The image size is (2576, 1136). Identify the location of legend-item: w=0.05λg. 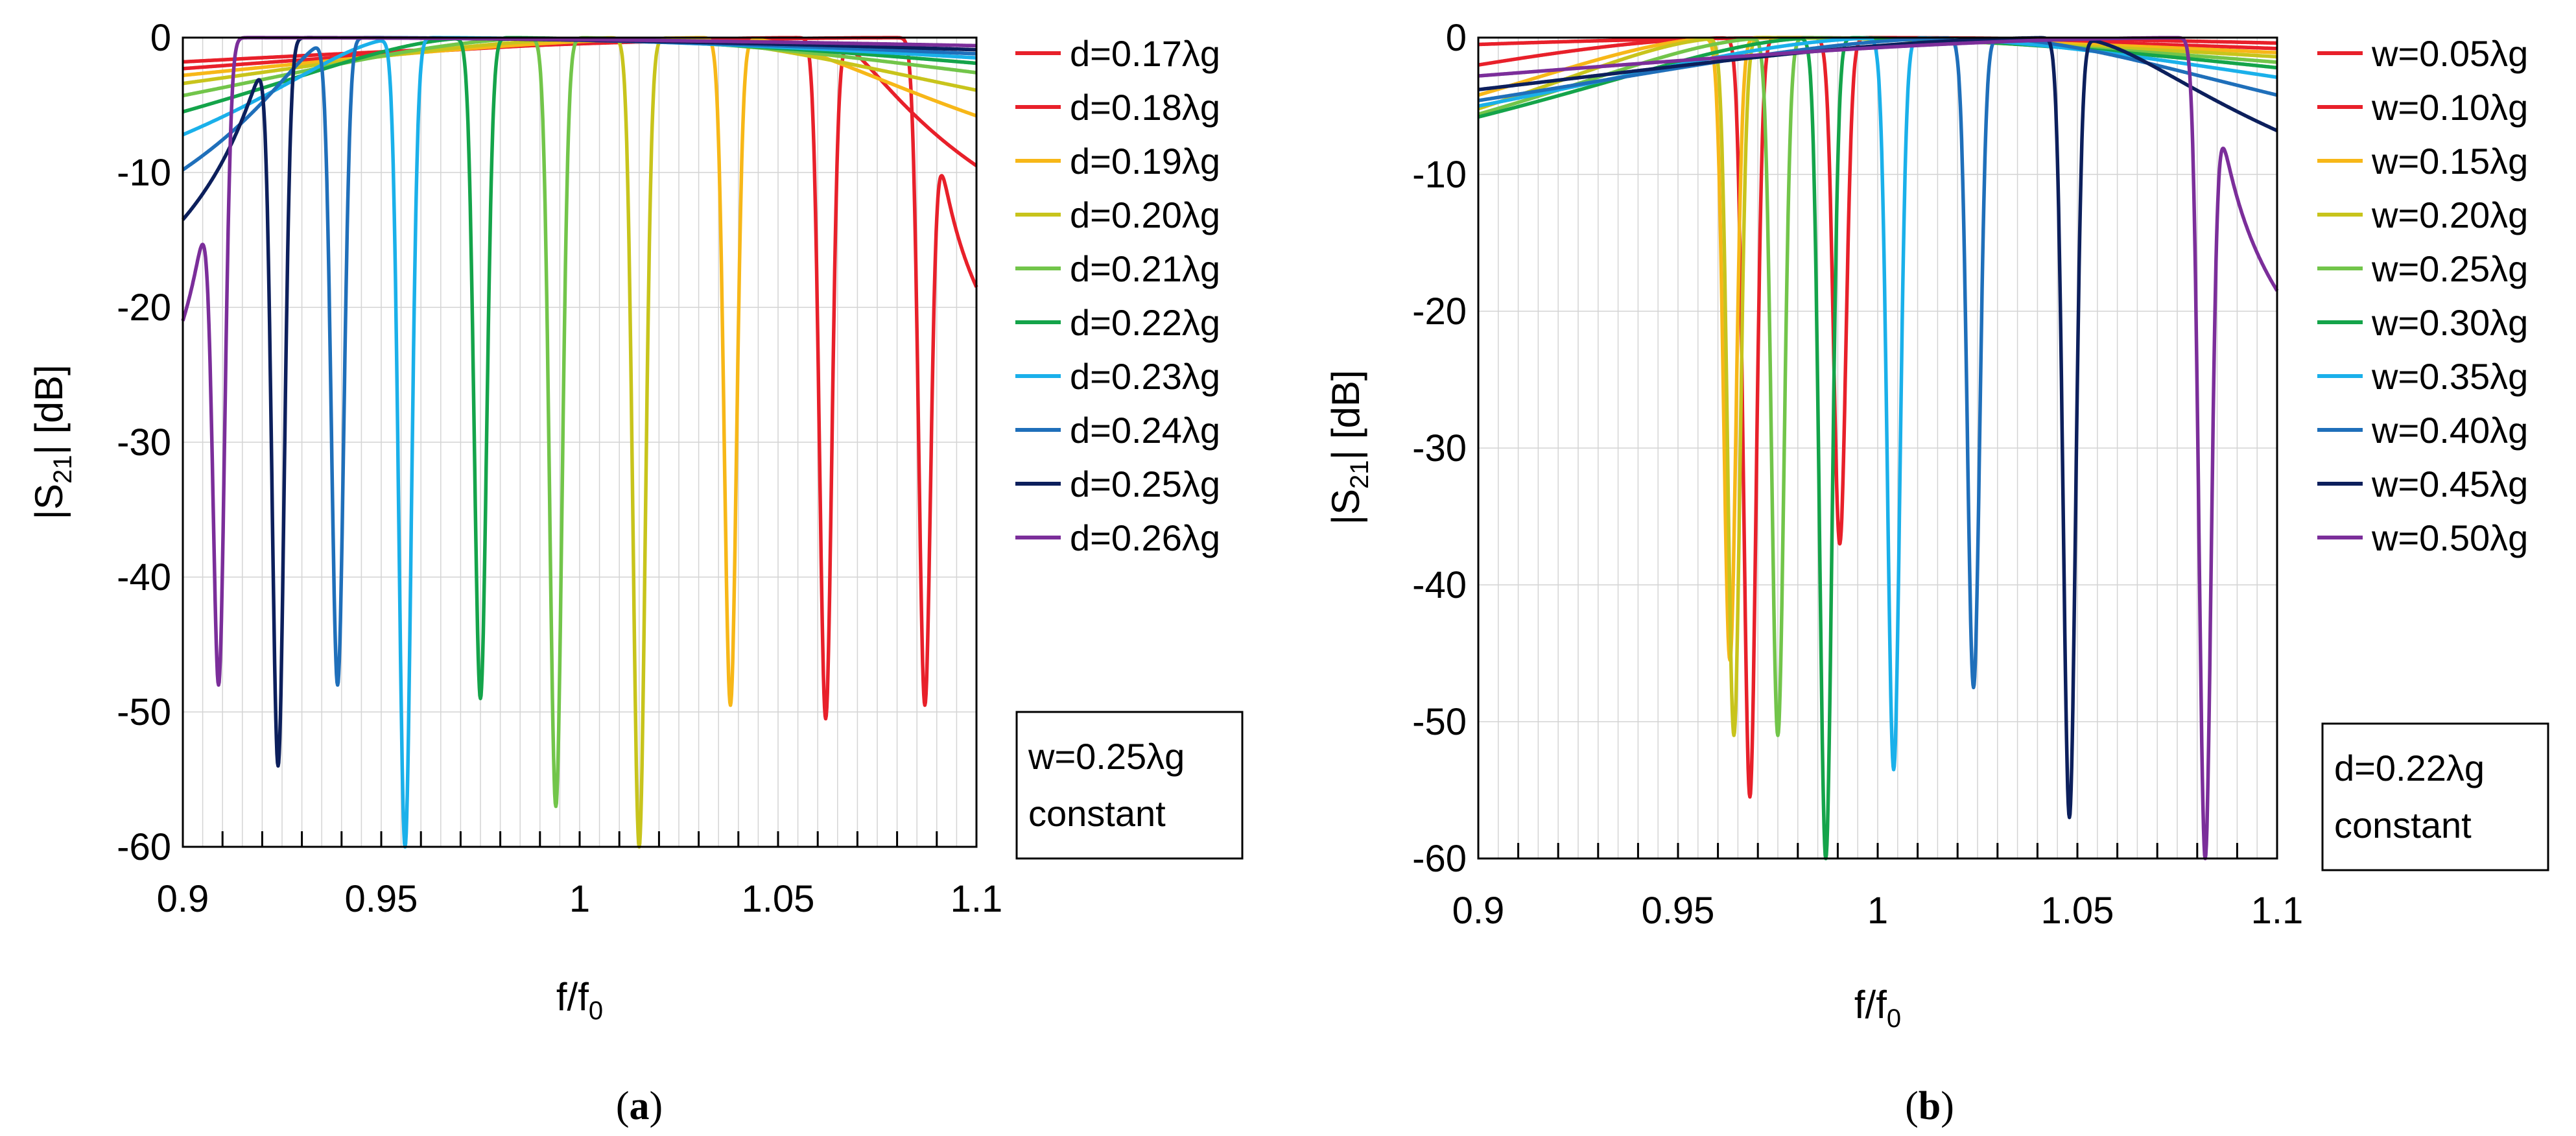
(2422, 53).